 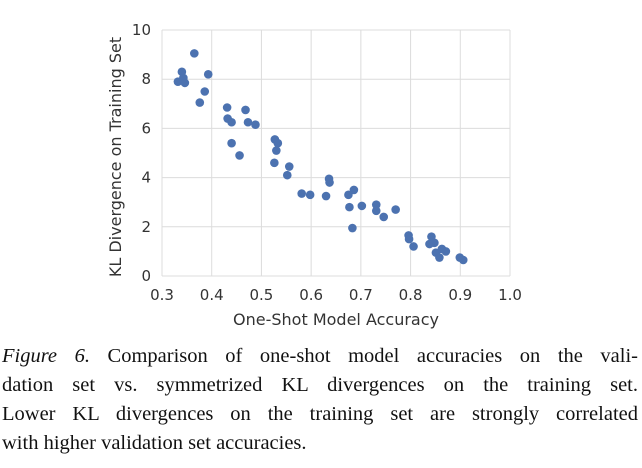 What do you see at coordinates (146, 128) in the screenshot?
I see `y-tick-label: 6` at bounding box center [146, 128].